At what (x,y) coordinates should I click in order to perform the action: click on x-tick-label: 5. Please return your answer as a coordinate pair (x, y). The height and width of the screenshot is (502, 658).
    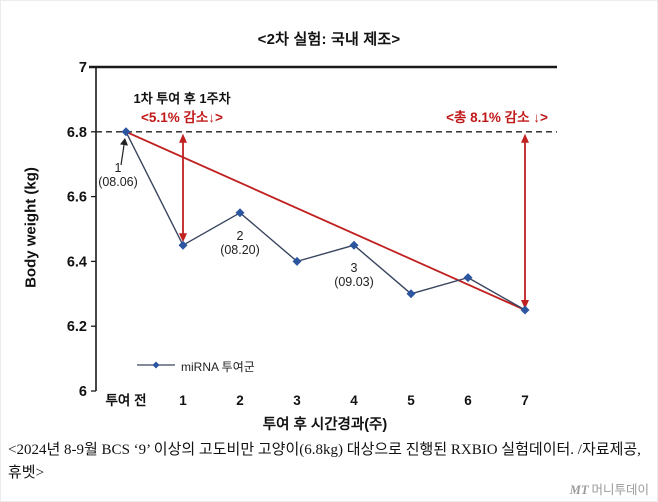
    Looking at the image, I should click on (411, 400).